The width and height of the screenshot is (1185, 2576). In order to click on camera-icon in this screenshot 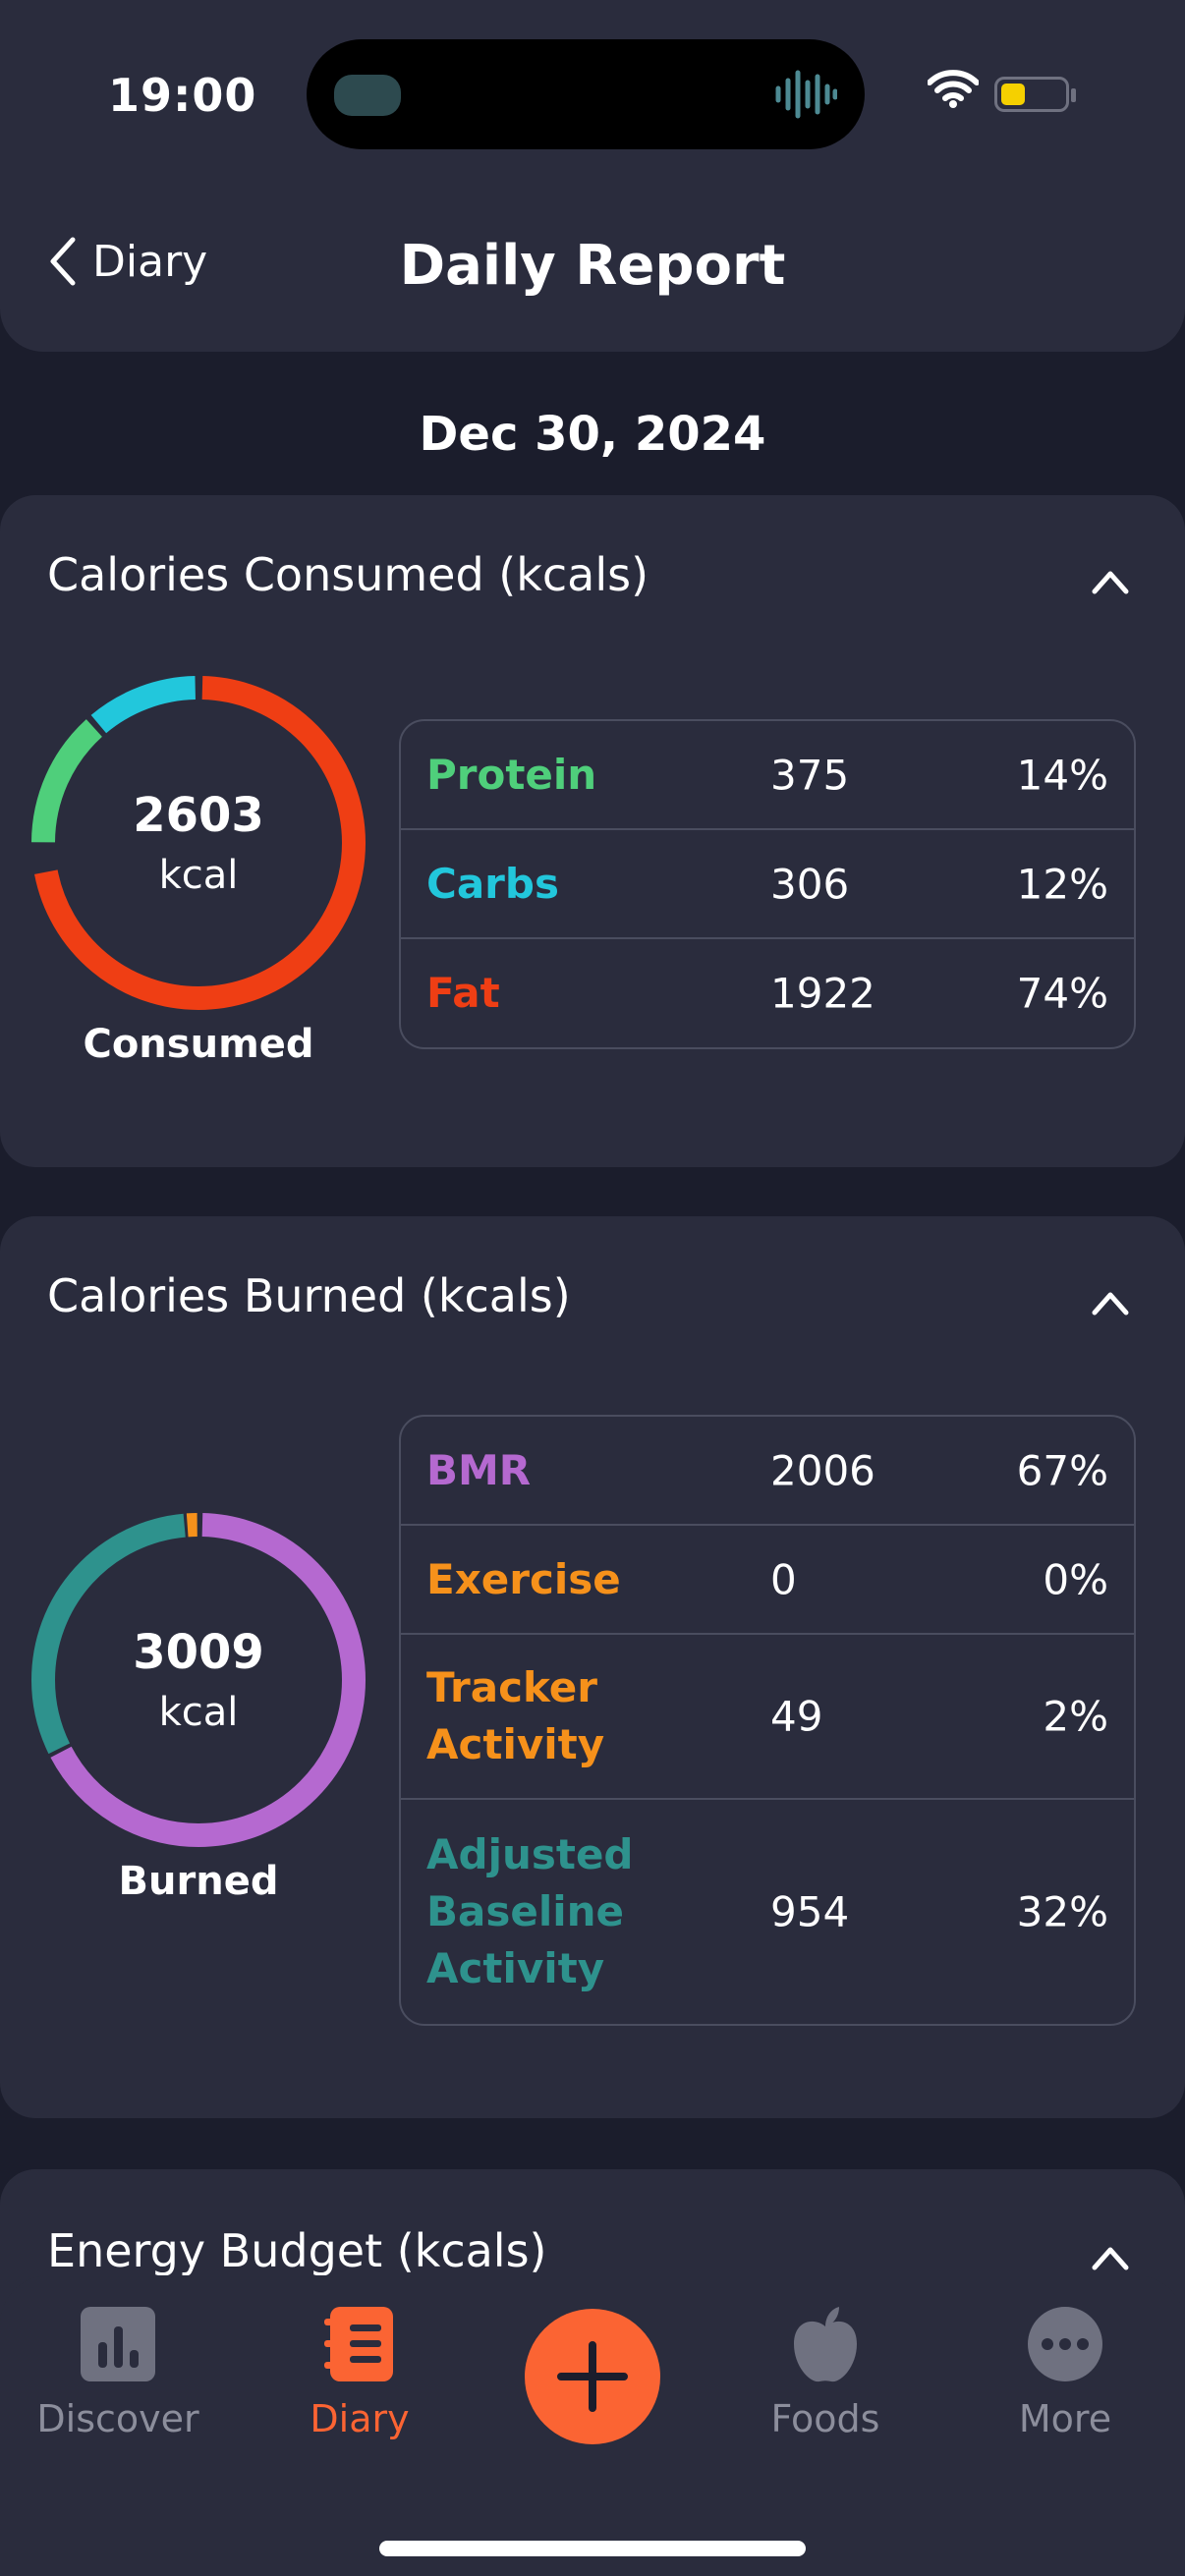, I will do `click(368, 95)`.